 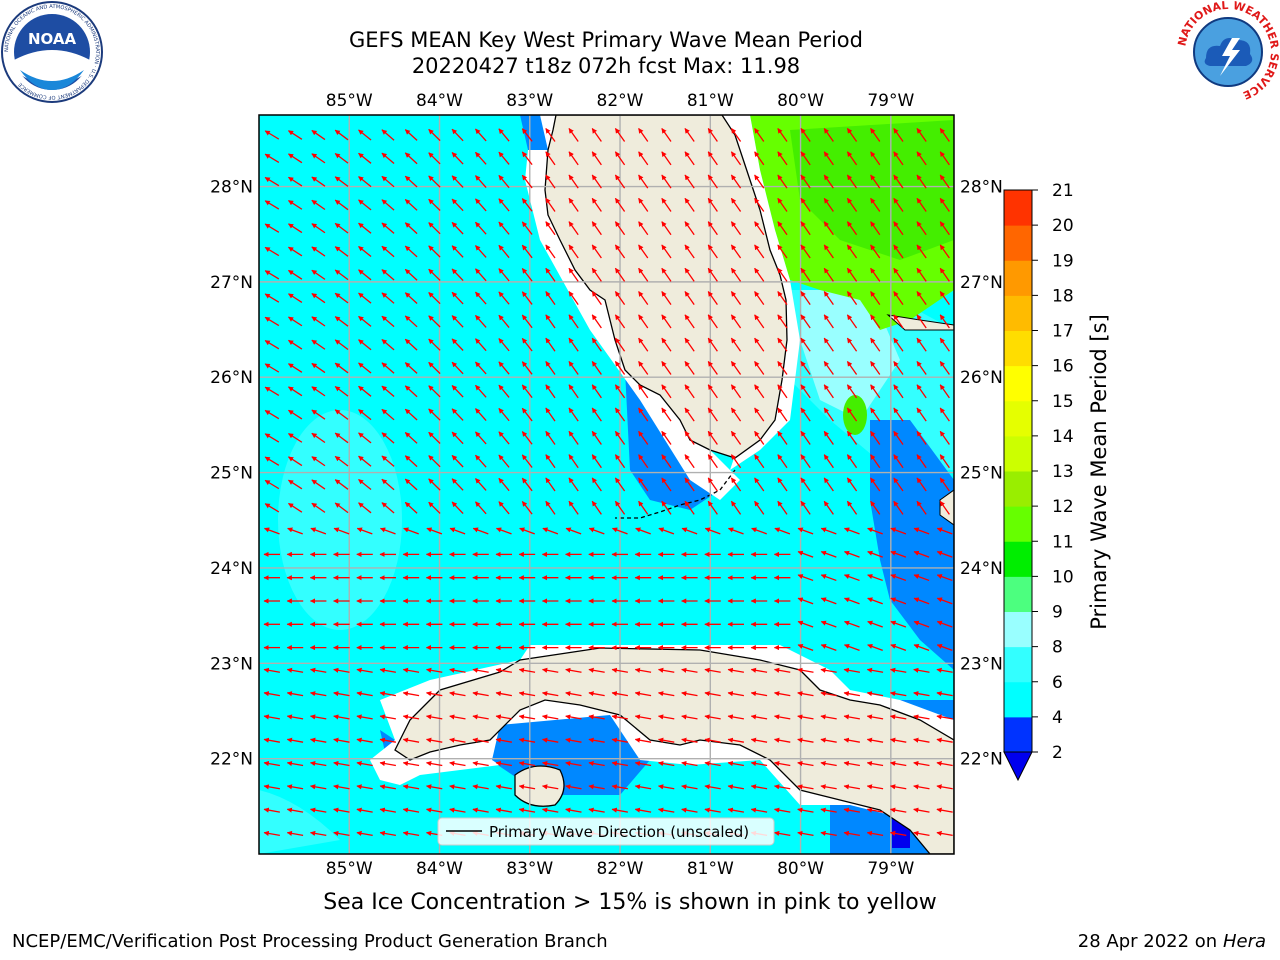 What do you see at coordinates (1018, 453) in the screenshot?
I see `colorbar-segment` at bounding box center [1018, 453].